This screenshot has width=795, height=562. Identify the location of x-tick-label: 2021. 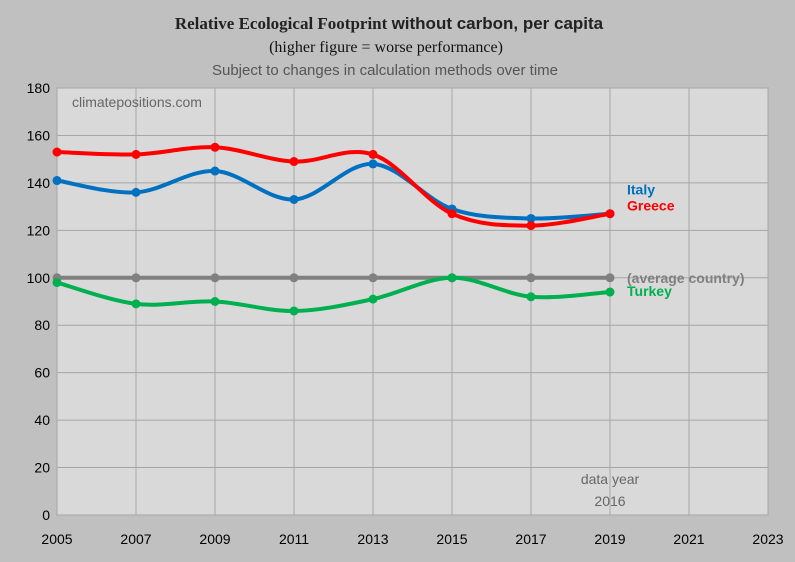
(688, 539).